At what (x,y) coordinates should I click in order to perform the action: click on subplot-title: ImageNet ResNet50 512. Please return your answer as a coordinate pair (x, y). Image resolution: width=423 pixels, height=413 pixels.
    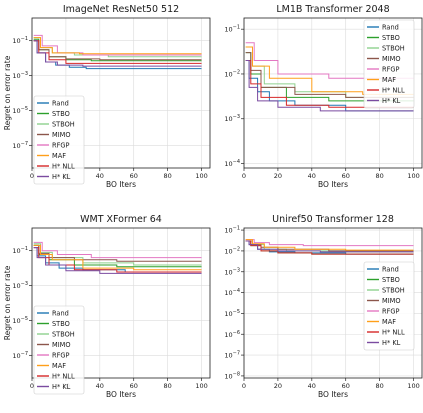
    Looking at the image, I should click on (121, 9).